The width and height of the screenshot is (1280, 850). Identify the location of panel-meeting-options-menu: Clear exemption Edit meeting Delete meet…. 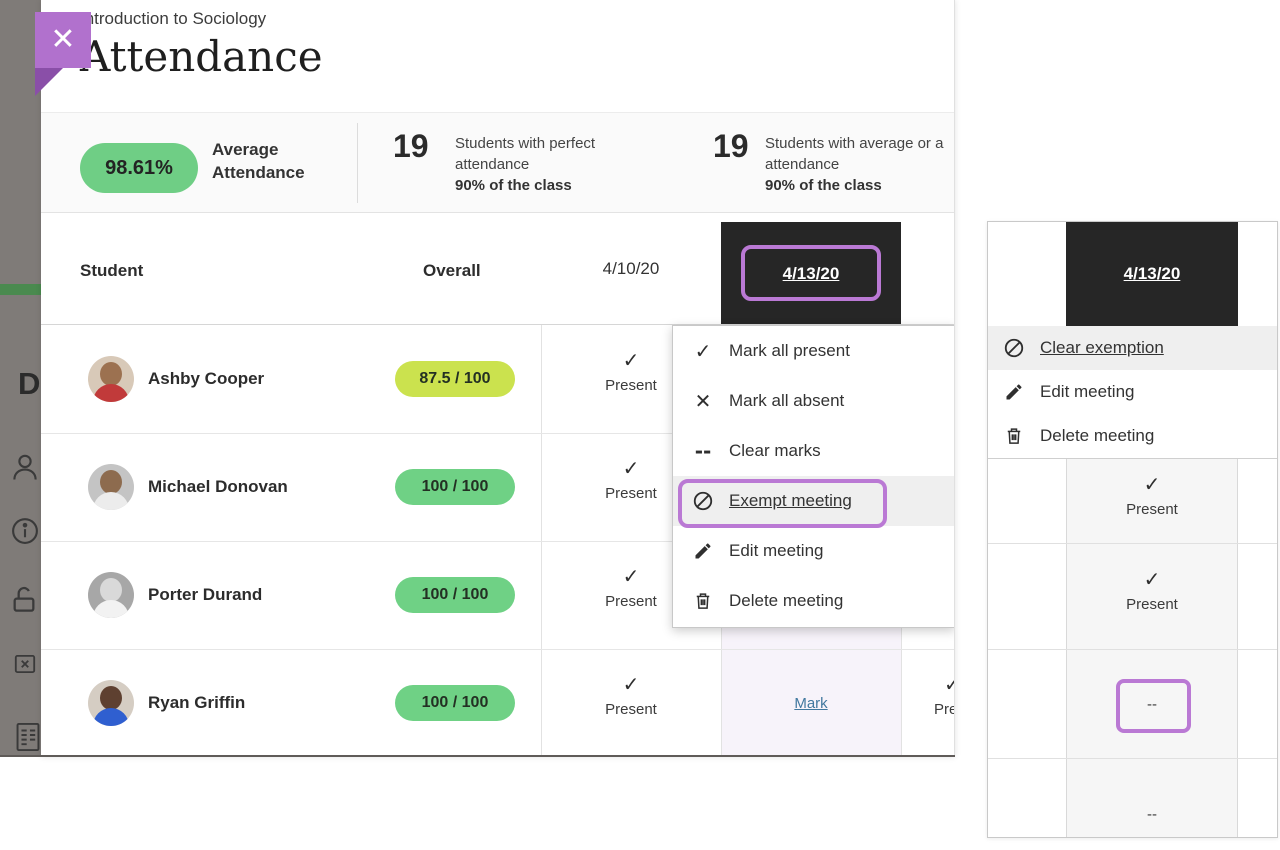
(1132, 392).